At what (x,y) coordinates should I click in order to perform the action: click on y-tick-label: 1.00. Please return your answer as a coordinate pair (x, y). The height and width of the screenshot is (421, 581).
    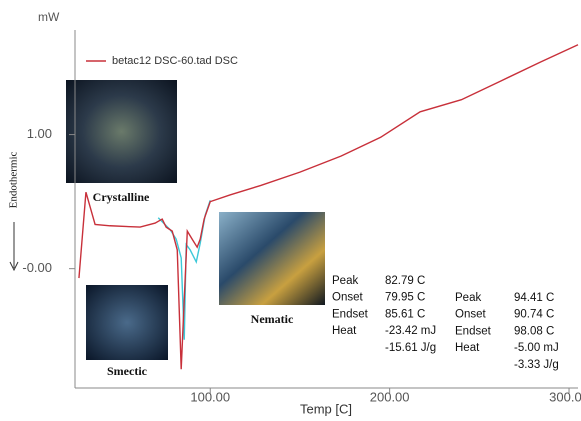
    Looking at the image, I should click on (39, 133).